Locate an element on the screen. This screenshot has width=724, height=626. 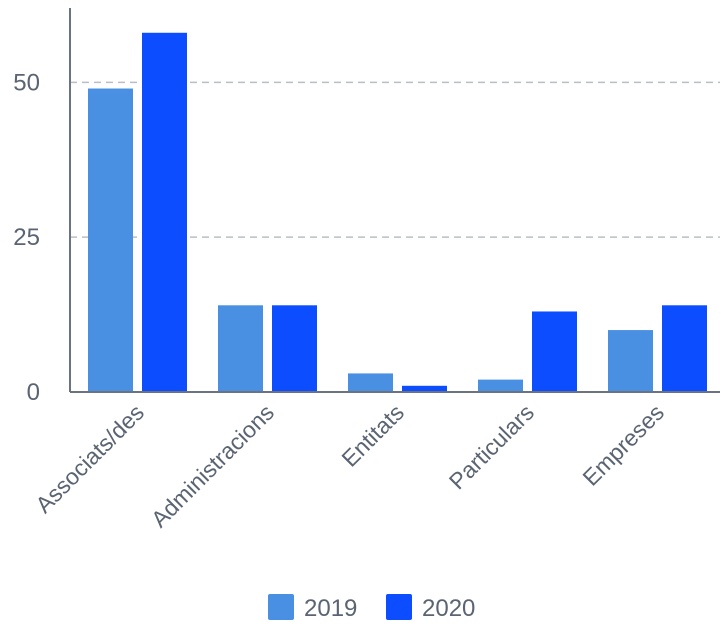
x-category-label: Empreses is located at coordinates (623, 445).